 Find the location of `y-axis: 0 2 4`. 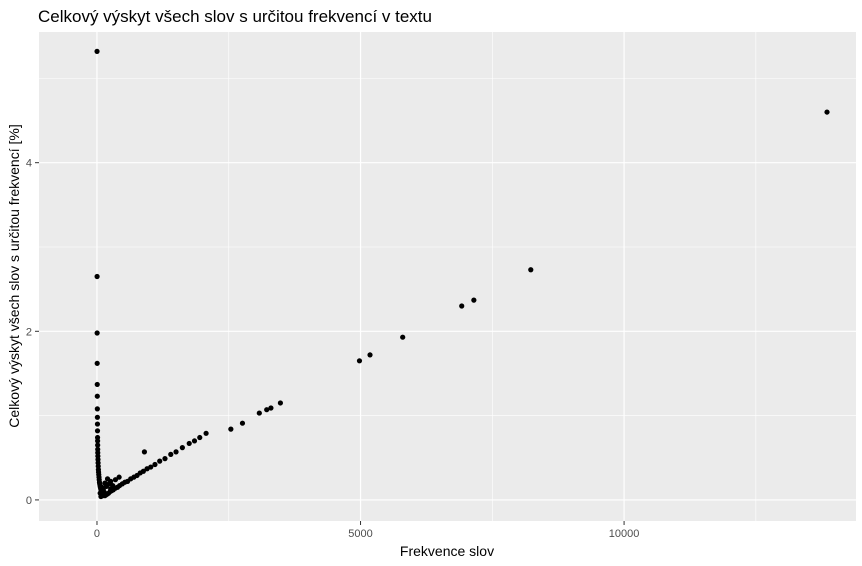

y-axis: 0 2 4 is located at coordinates (32, 332).